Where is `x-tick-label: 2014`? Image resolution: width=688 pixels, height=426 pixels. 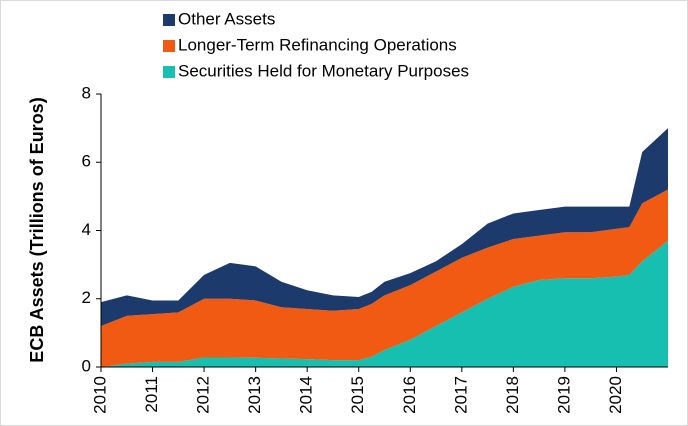 x-tick-label: 2014 is located at coordinates (306, 395).